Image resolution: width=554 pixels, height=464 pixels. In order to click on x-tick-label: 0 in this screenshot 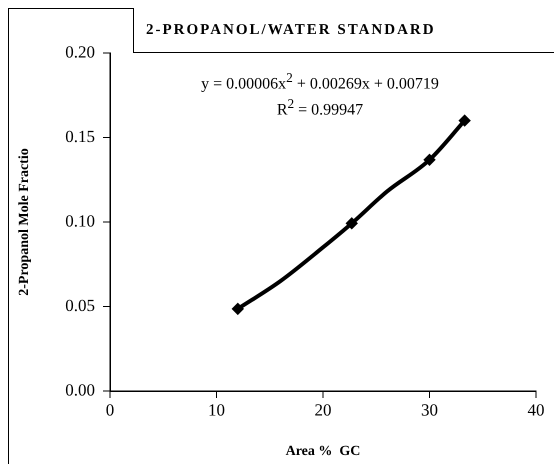, I will do `click(110, 410)`.